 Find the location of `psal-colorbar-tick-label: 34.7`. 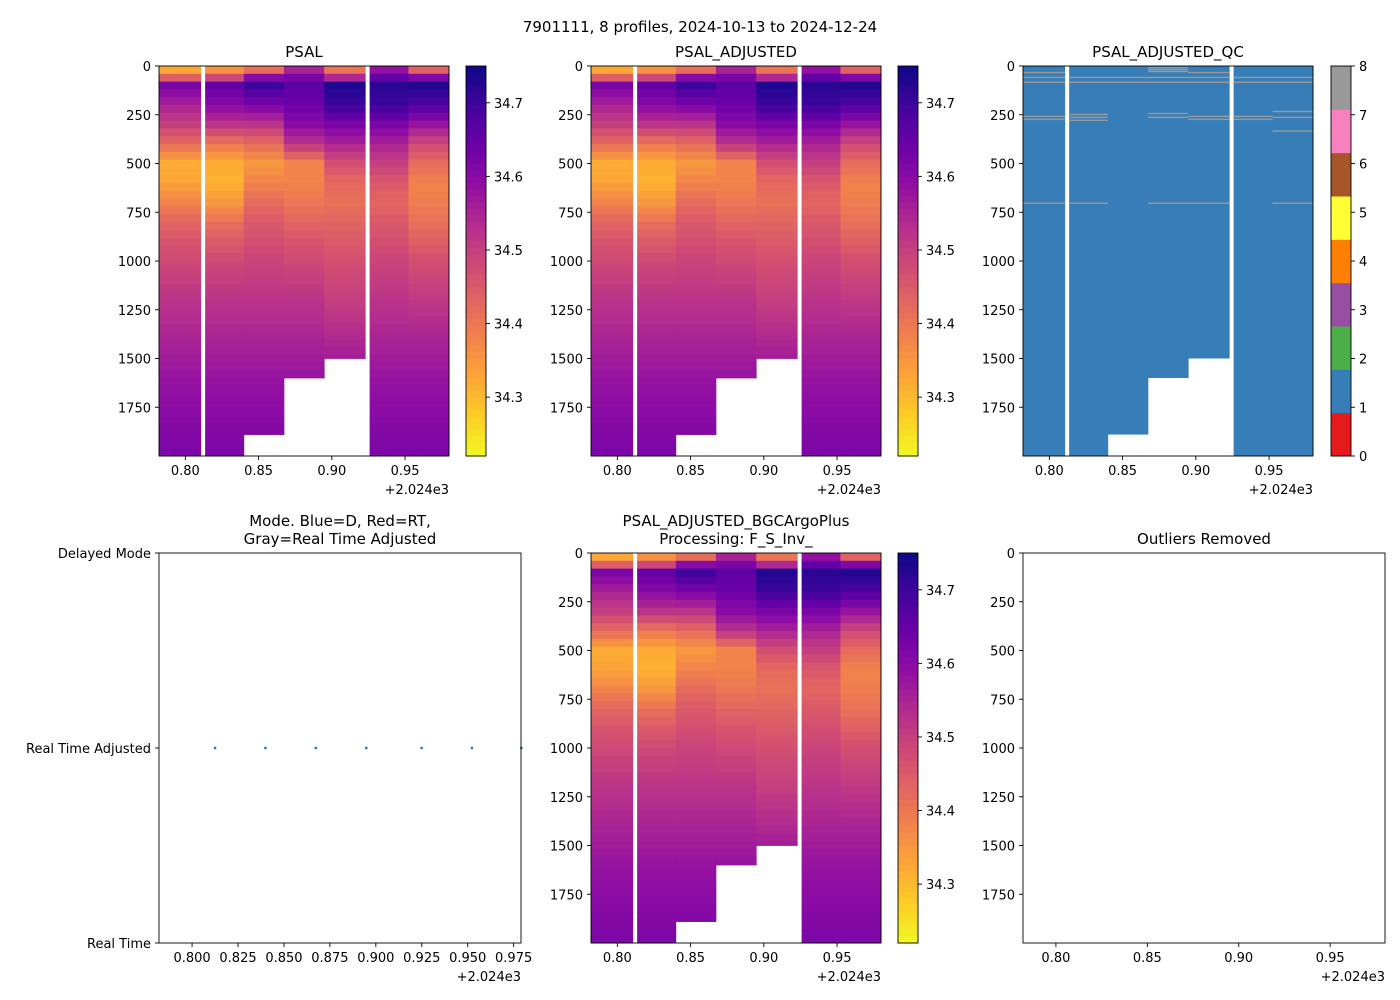

psal-colorbar-tick-label: 34.7 is located at coordinates (508, 104).